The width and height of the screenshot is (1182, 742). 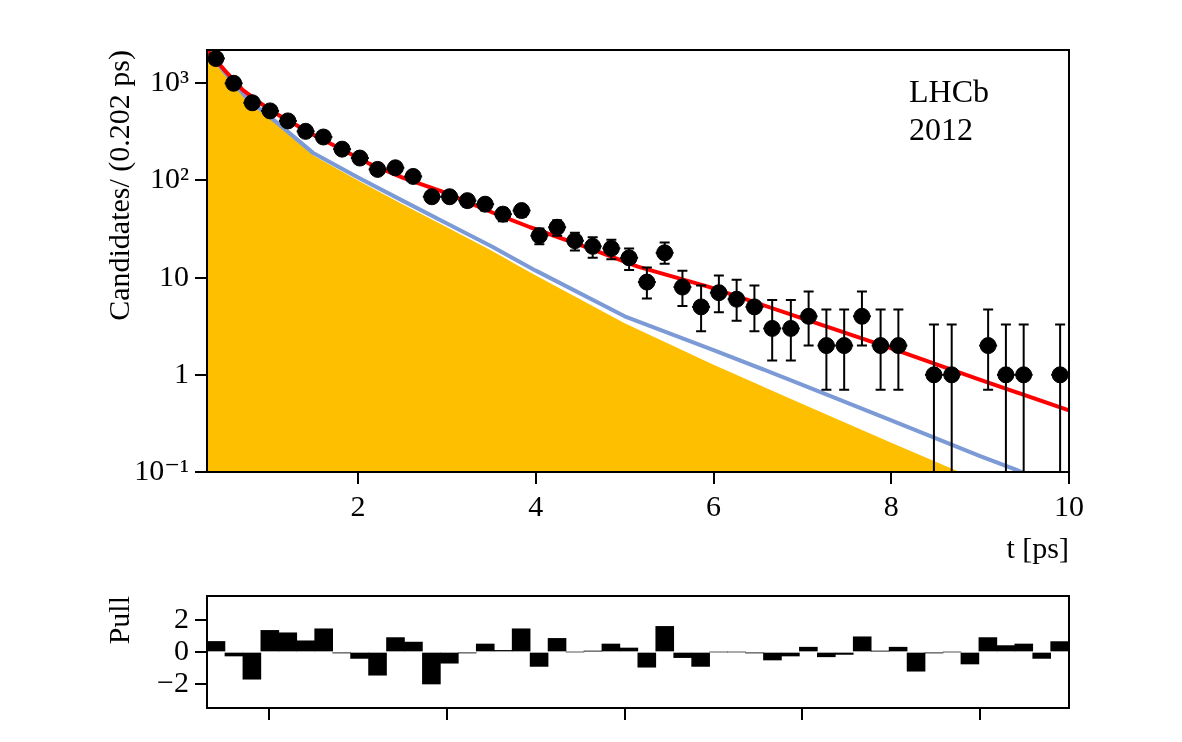 I want to click on y-tick-label: −2, so click(x=173, y=681).